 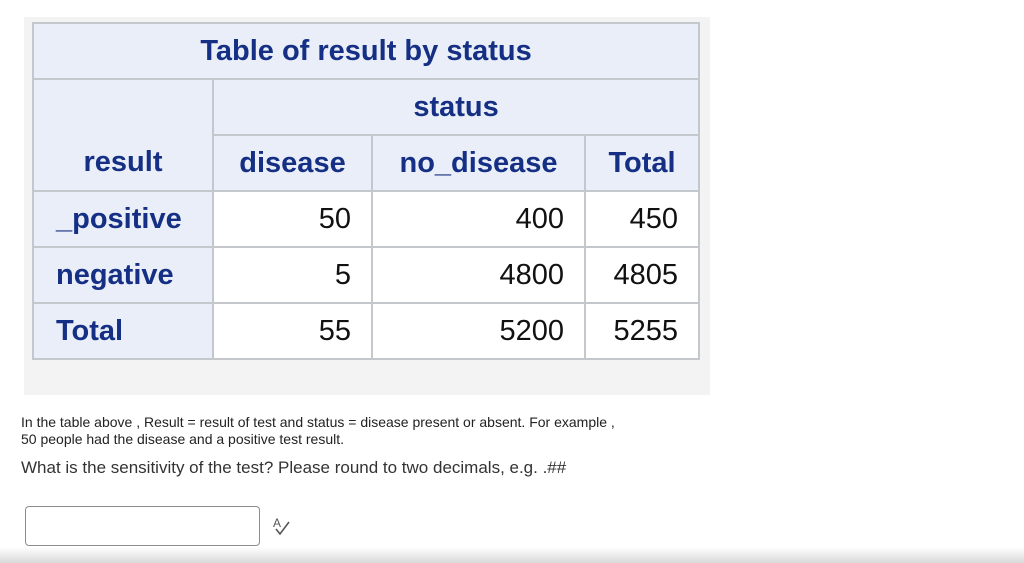 I want to click on svg-text: A, so click(x=277, y=523).